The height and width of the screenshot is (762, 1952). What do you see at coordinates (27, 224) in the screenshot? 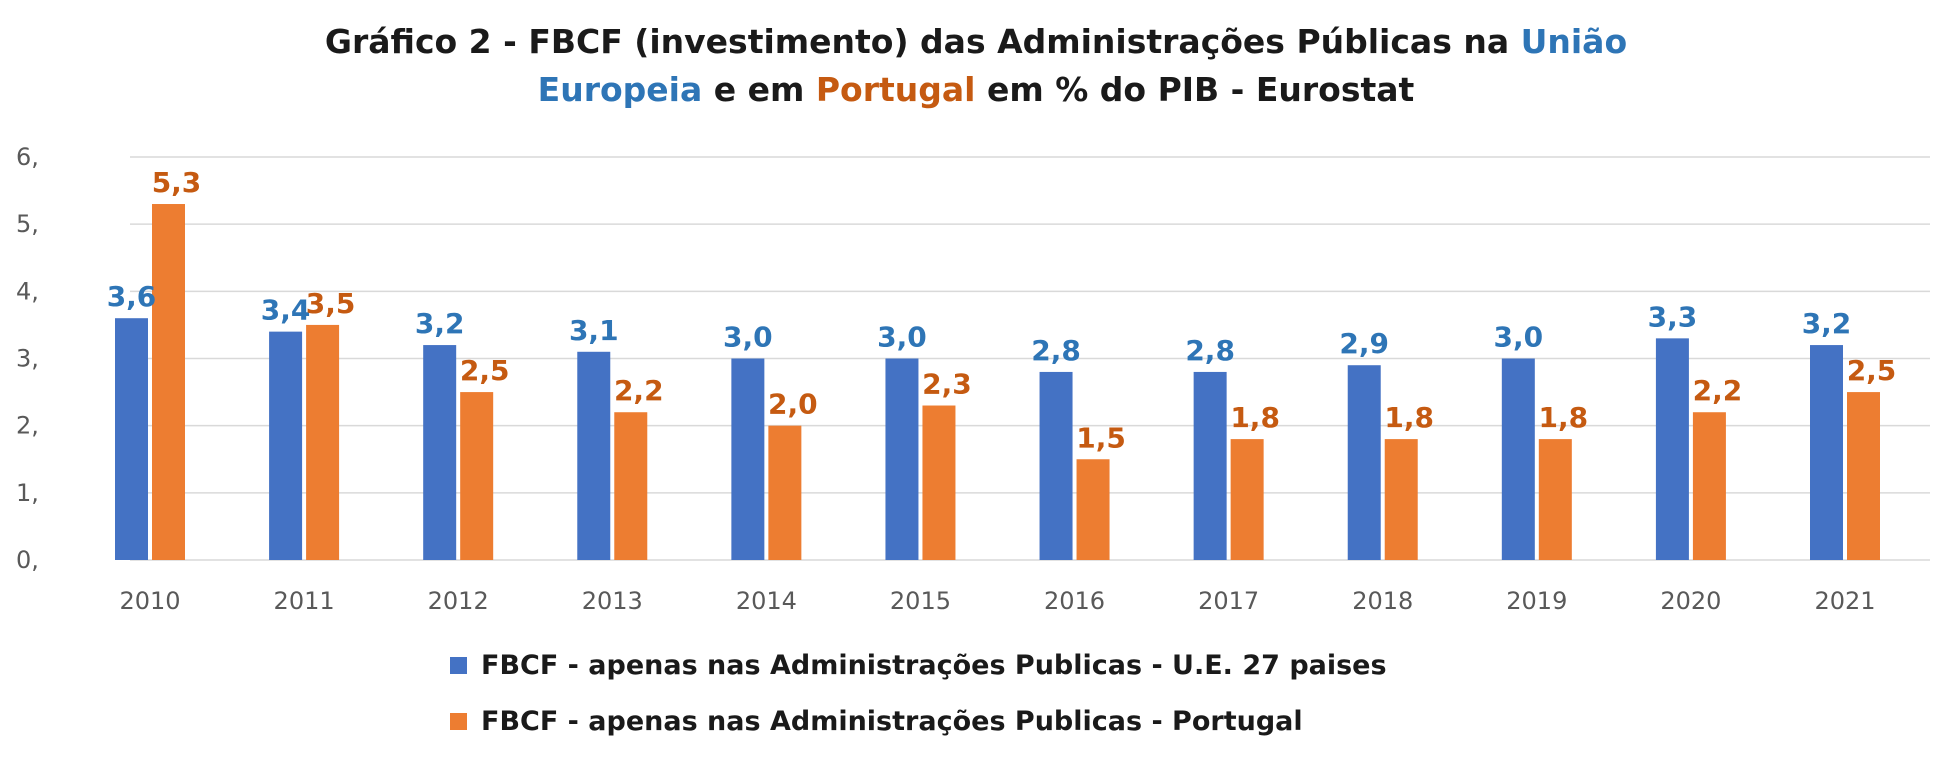
I see `y-tick-label: 5,` at bounding box center [27, 224].